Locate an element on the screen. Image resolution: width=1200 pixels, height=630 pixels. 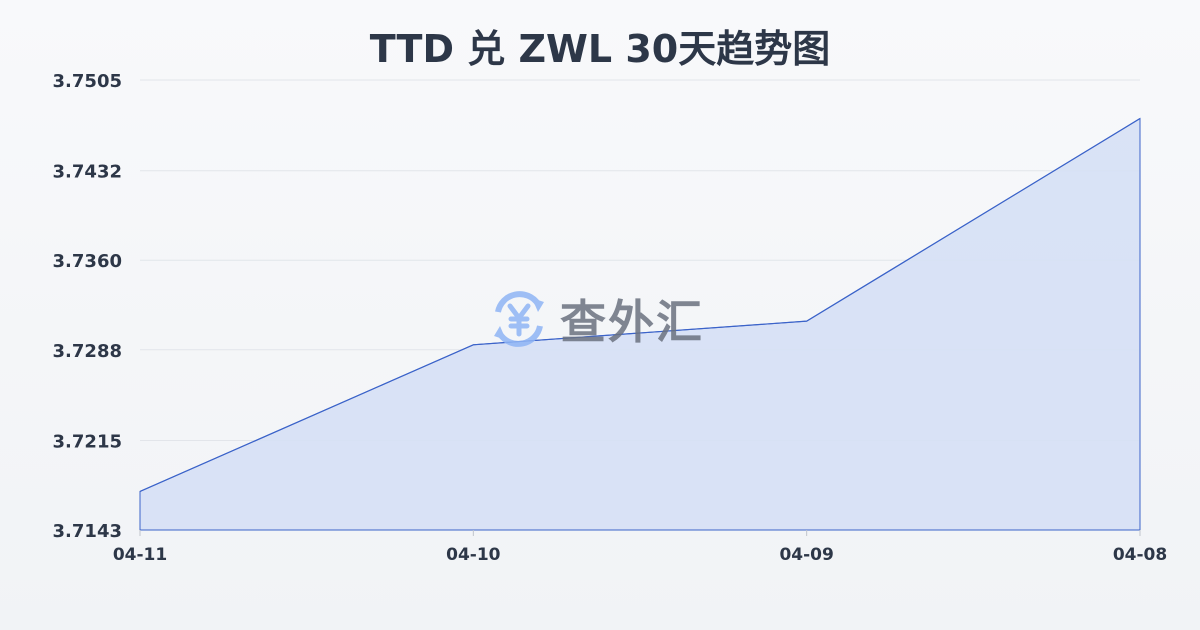
x-tick-label: 04-11 is located at coordinates (140, 555).